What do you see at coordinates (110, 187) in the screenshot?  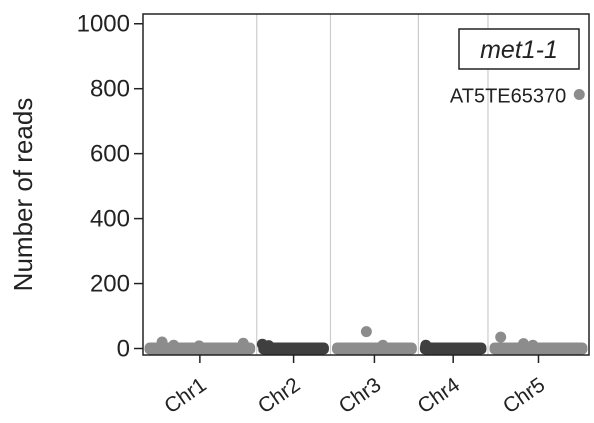 I see `y-axis-ticks: 0 200 400 600 800 1000` at bounding box center [110, 187].